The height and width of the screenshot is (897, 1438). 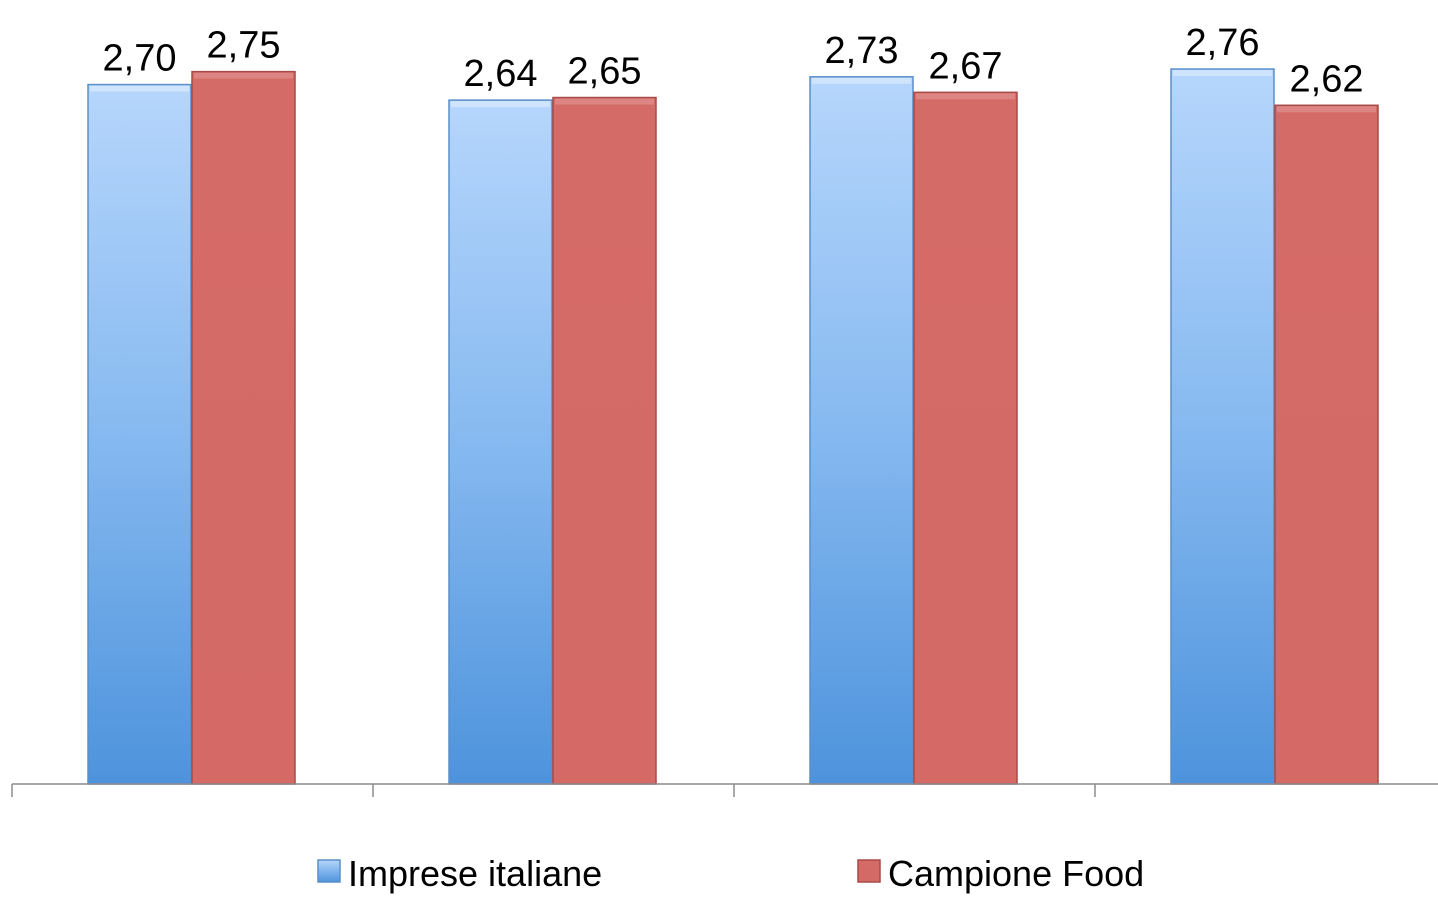 I want to click on data-label-imprese-italiane-3: 2,73, so click(x=862, y=51).